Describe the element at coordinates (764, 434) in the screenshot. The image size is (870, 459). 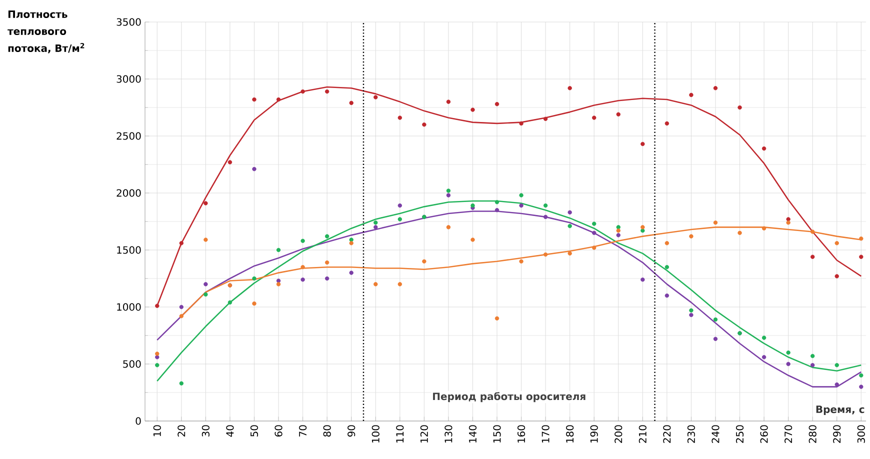
I see `x-tick-label: 260` at that location.